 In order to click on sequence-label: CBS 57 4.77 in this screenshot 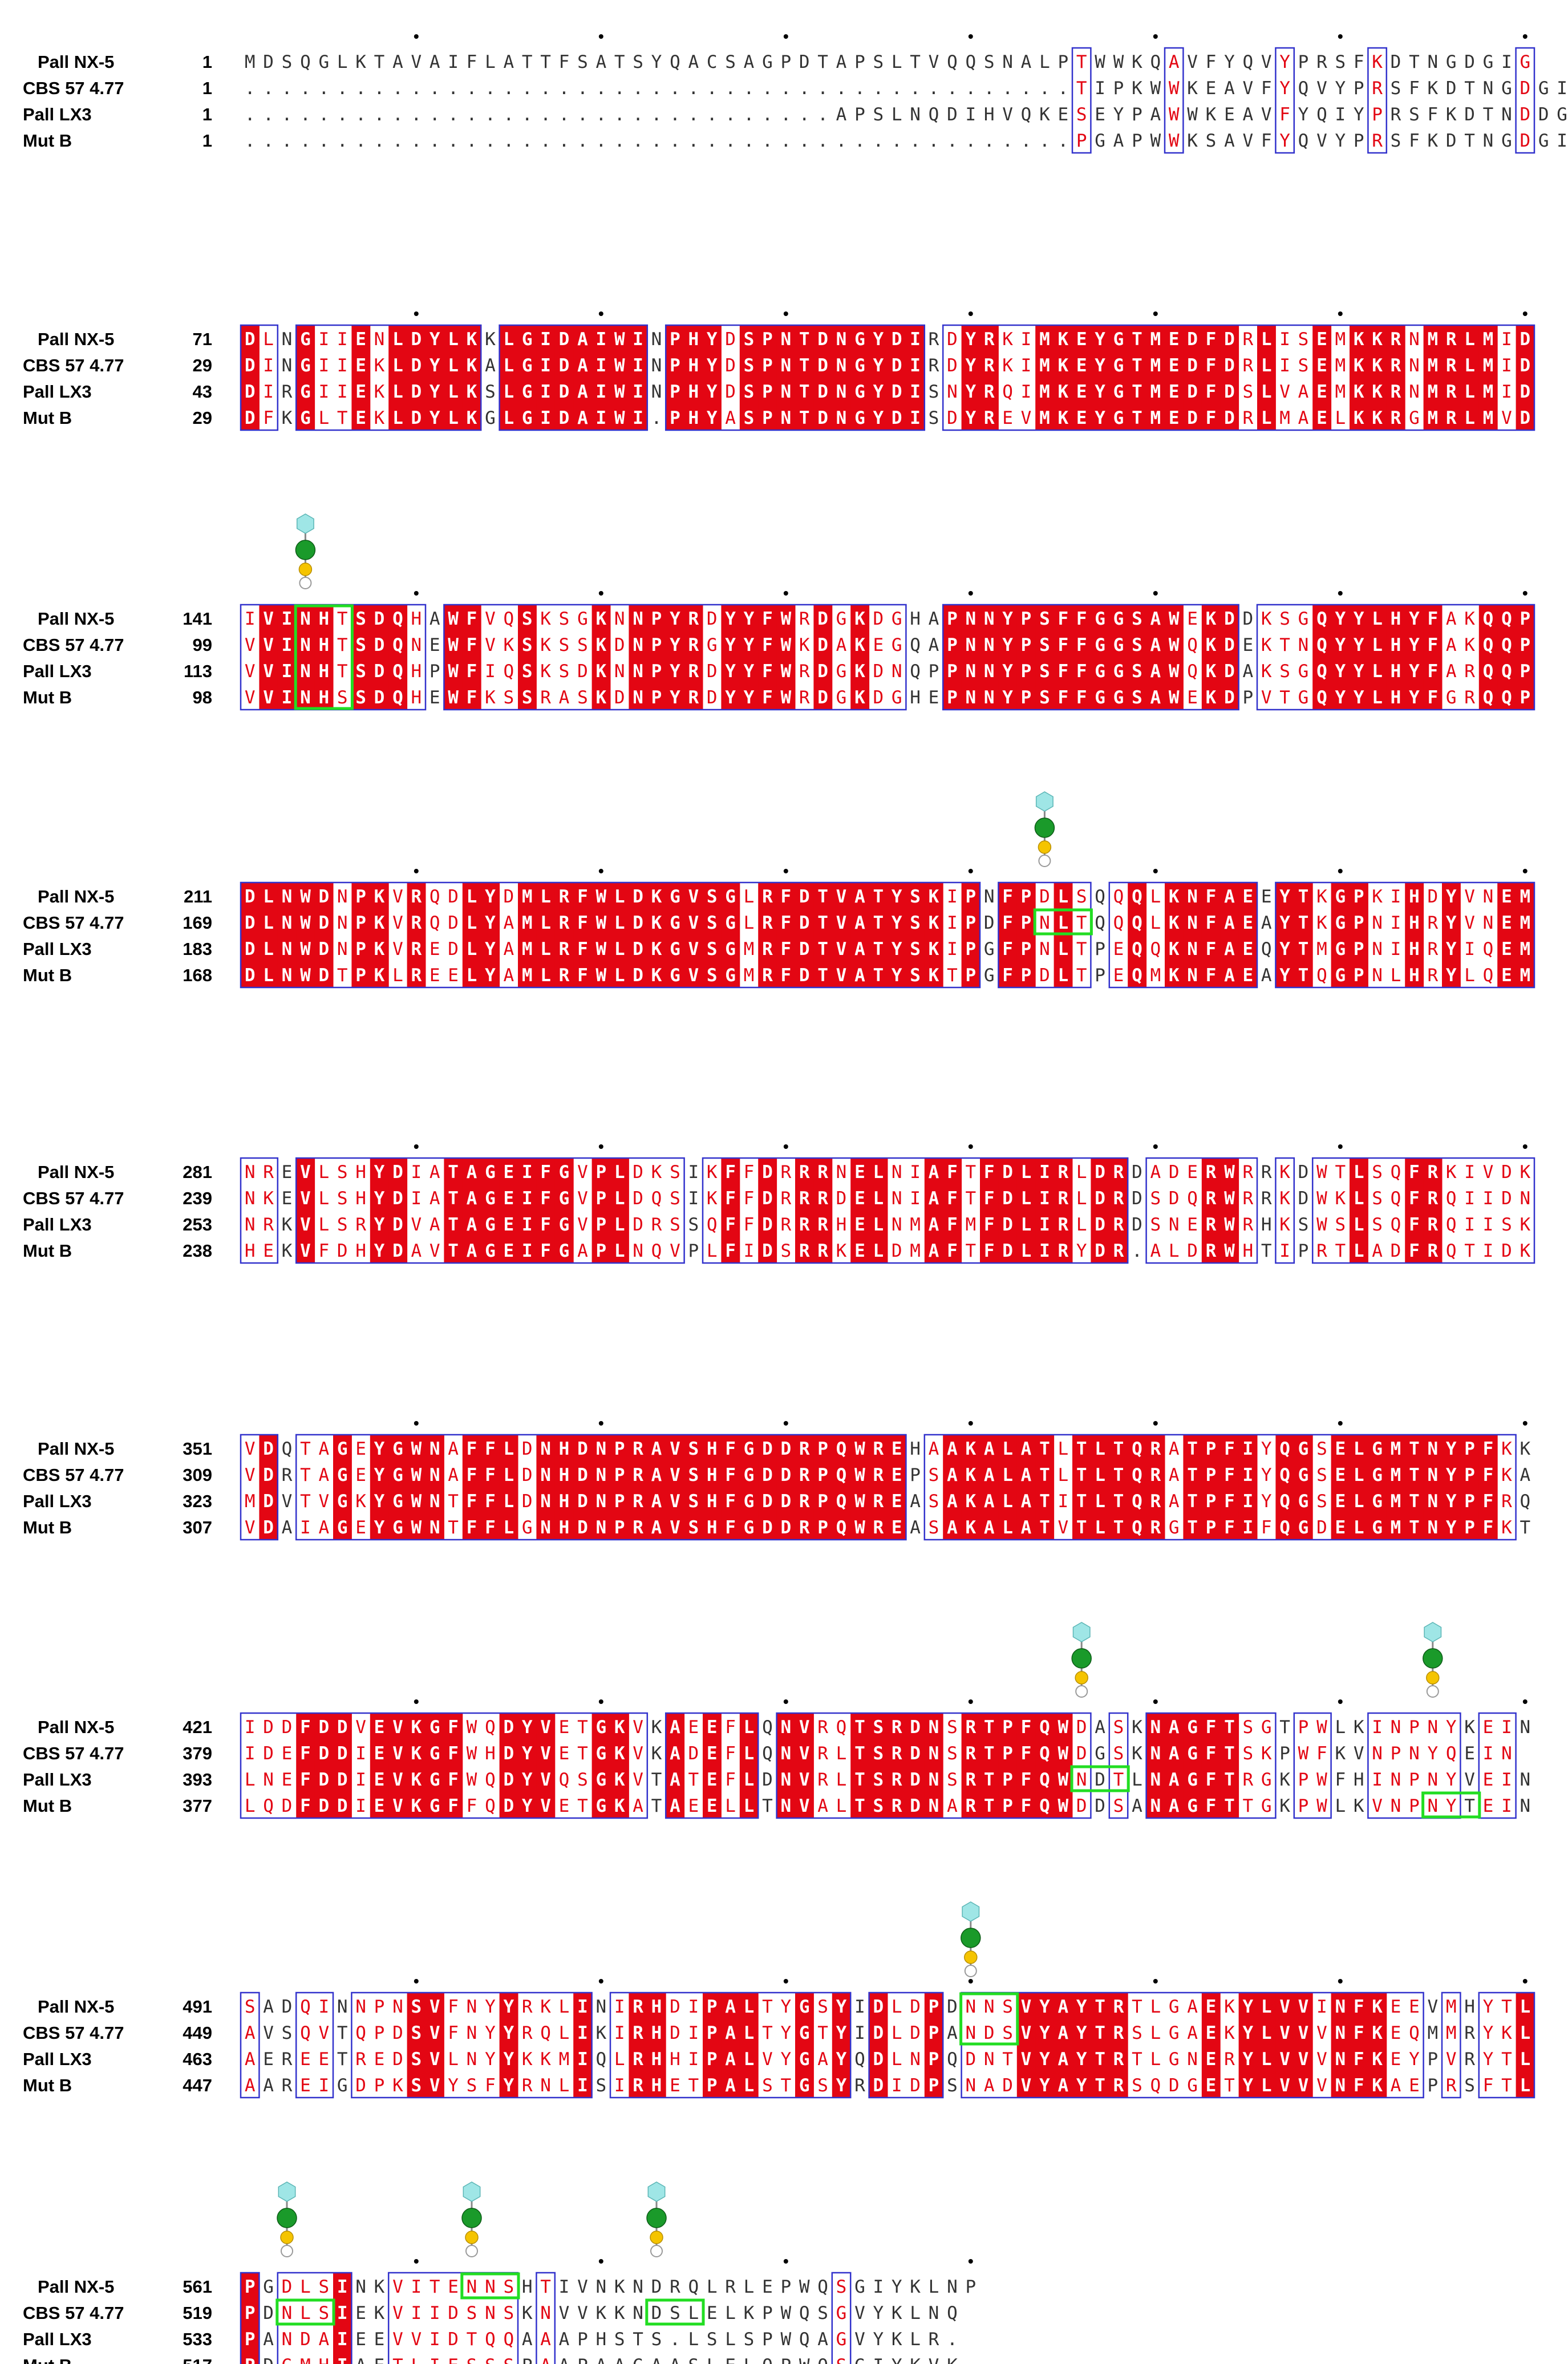, I will do `click(73, 923)`.